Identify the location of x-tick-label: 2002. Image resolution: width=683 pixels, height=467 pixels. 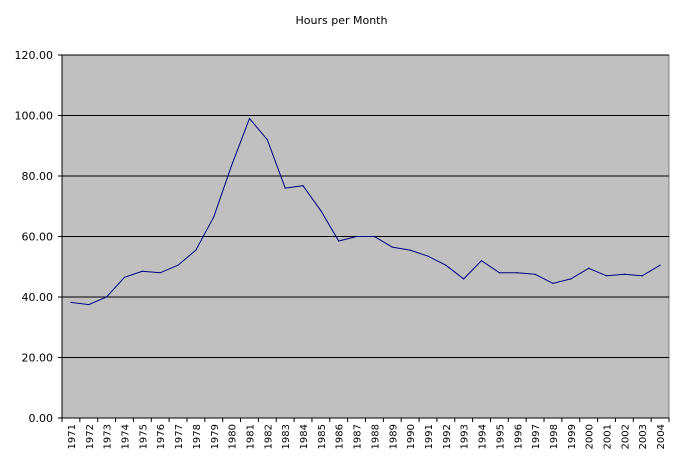
(625, 436).